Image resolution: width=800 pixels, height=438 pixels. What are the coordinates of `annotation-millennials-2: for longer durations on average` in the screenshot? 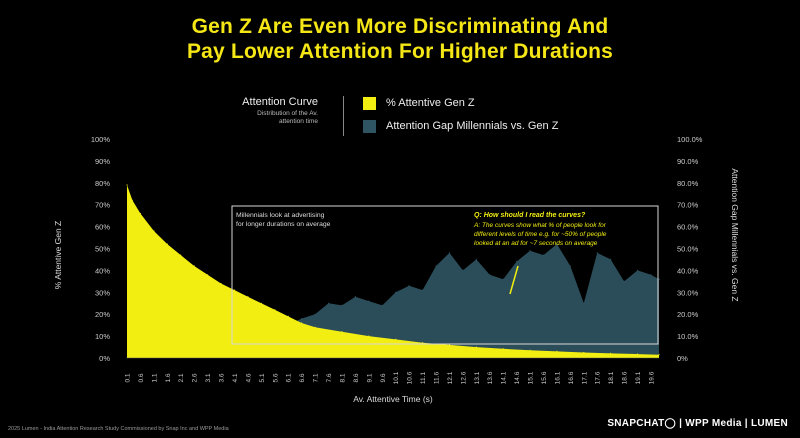 It's located at (283, 224).